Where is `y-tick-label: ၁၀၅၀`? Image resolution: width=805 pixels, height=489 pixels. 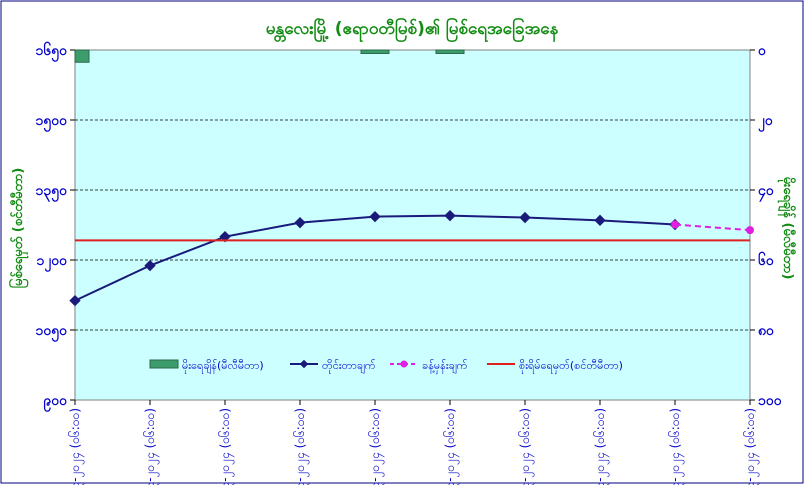 y-tick-label: ၁၀၅၀ is located at coordinates (52, 332).